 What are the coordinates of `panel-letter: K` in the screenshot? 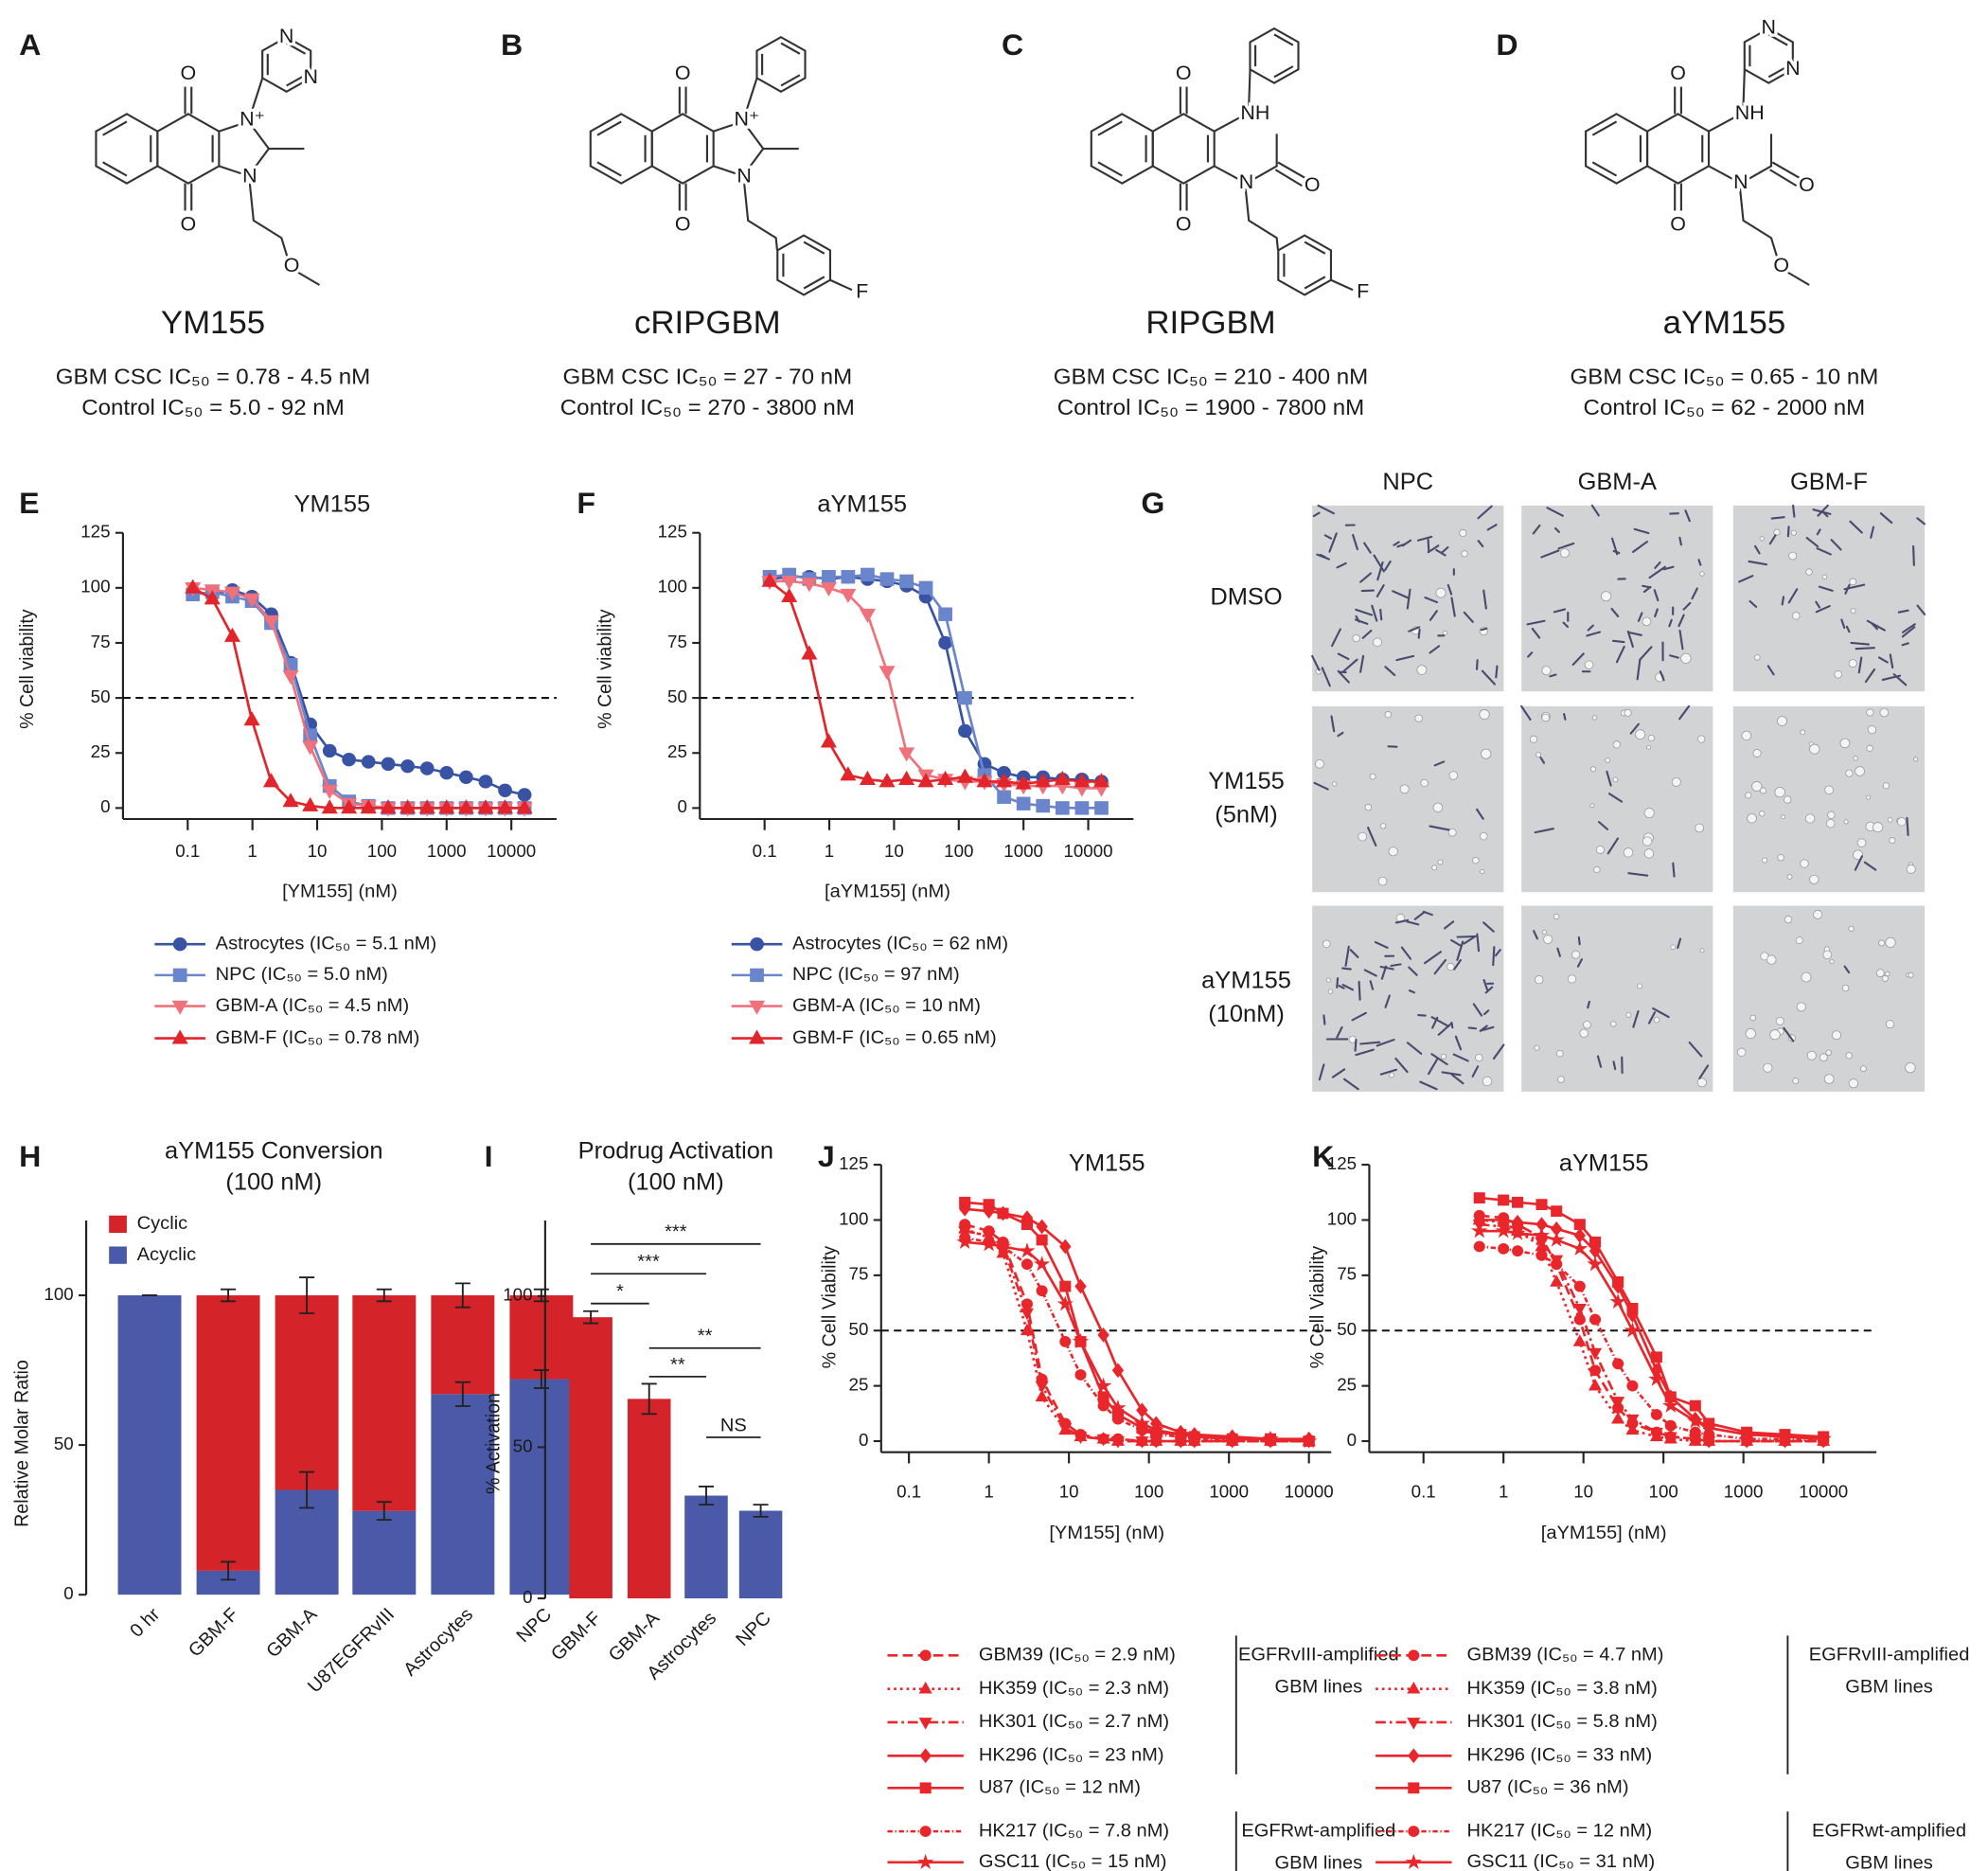 It's located at (1323, 1156).